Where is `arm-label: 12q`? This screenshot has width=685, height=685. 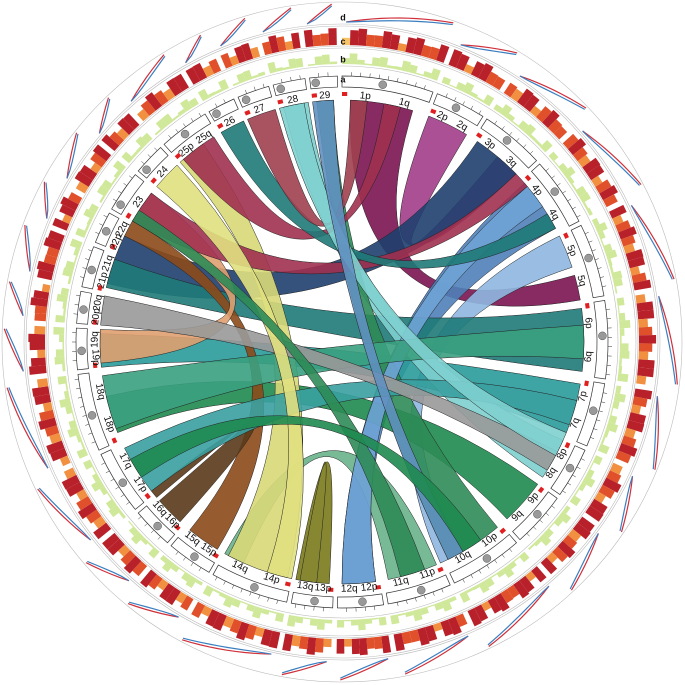 arm-label: 12q is located at coordinates (349, 588).